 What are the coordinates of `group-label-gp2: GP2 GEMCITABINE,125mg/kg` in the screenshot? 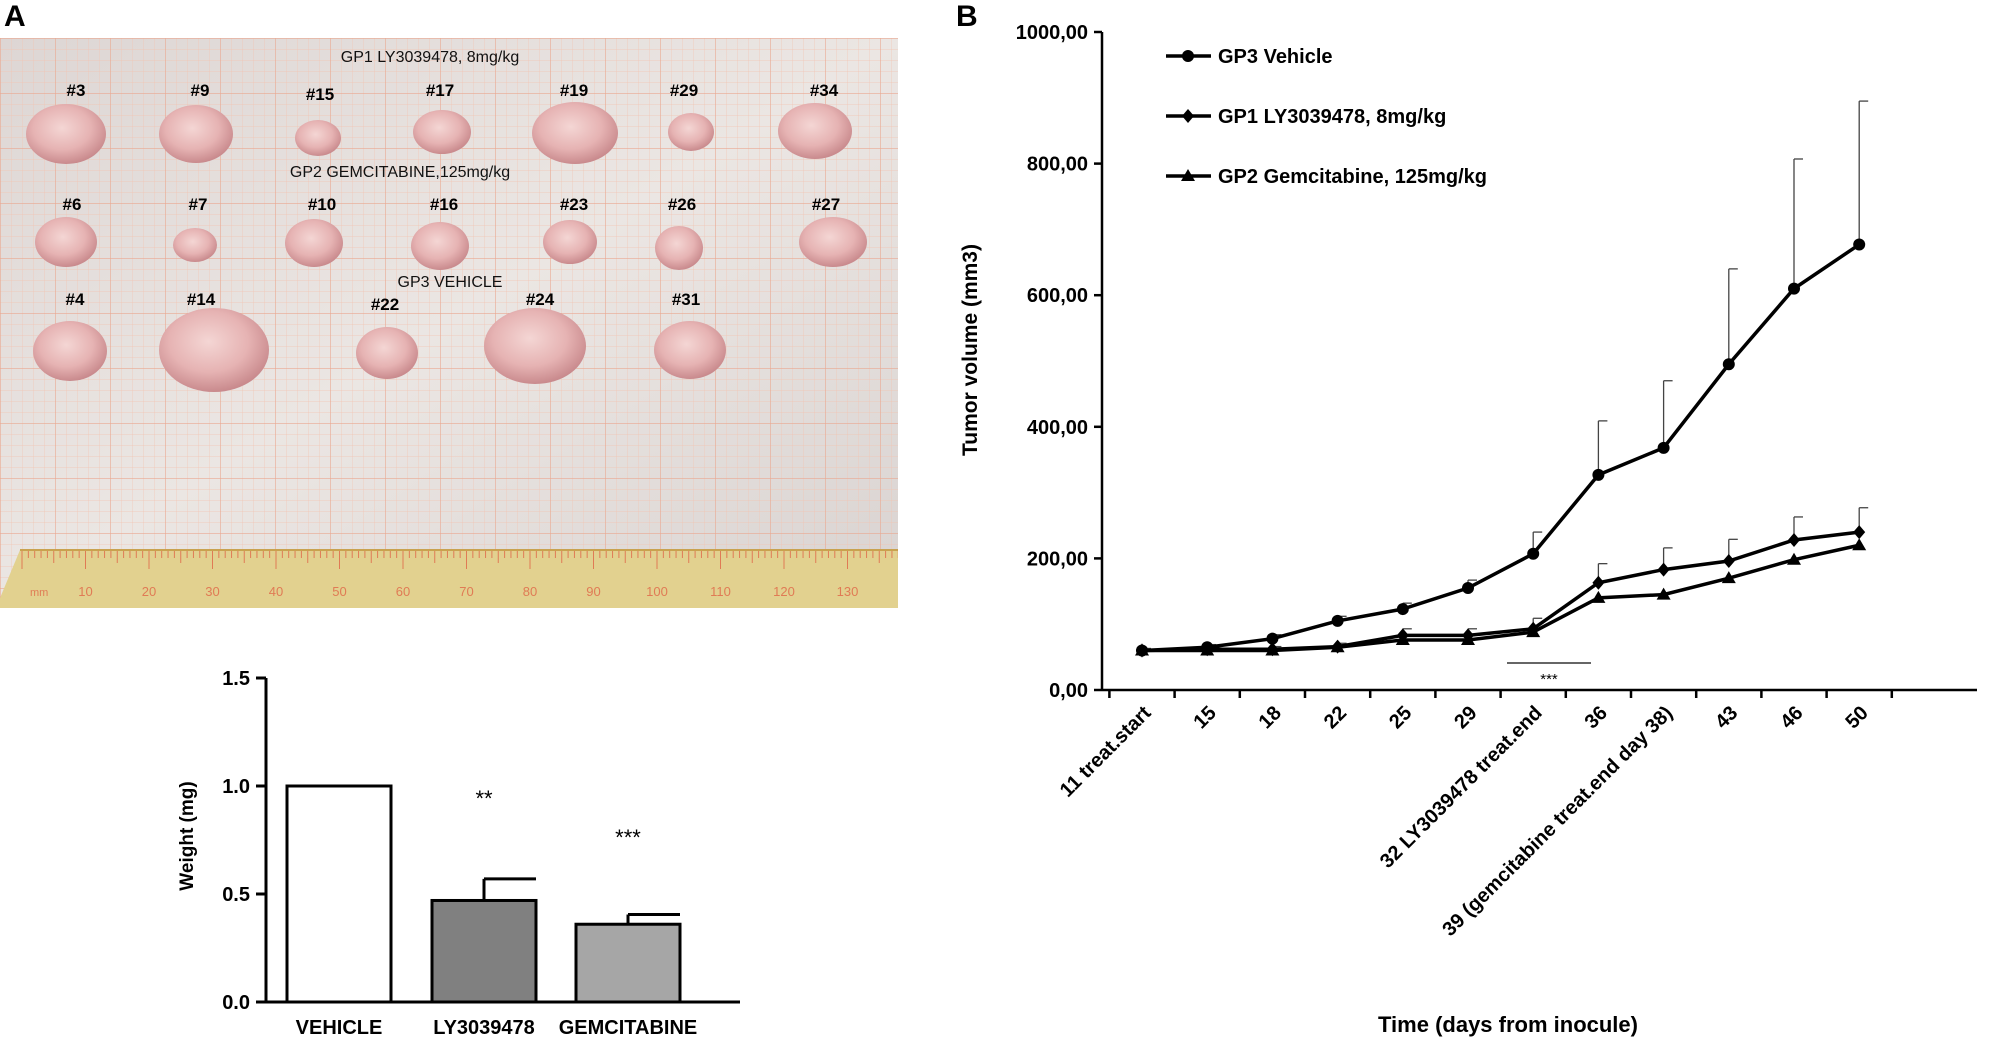 It's located at (400, 172).